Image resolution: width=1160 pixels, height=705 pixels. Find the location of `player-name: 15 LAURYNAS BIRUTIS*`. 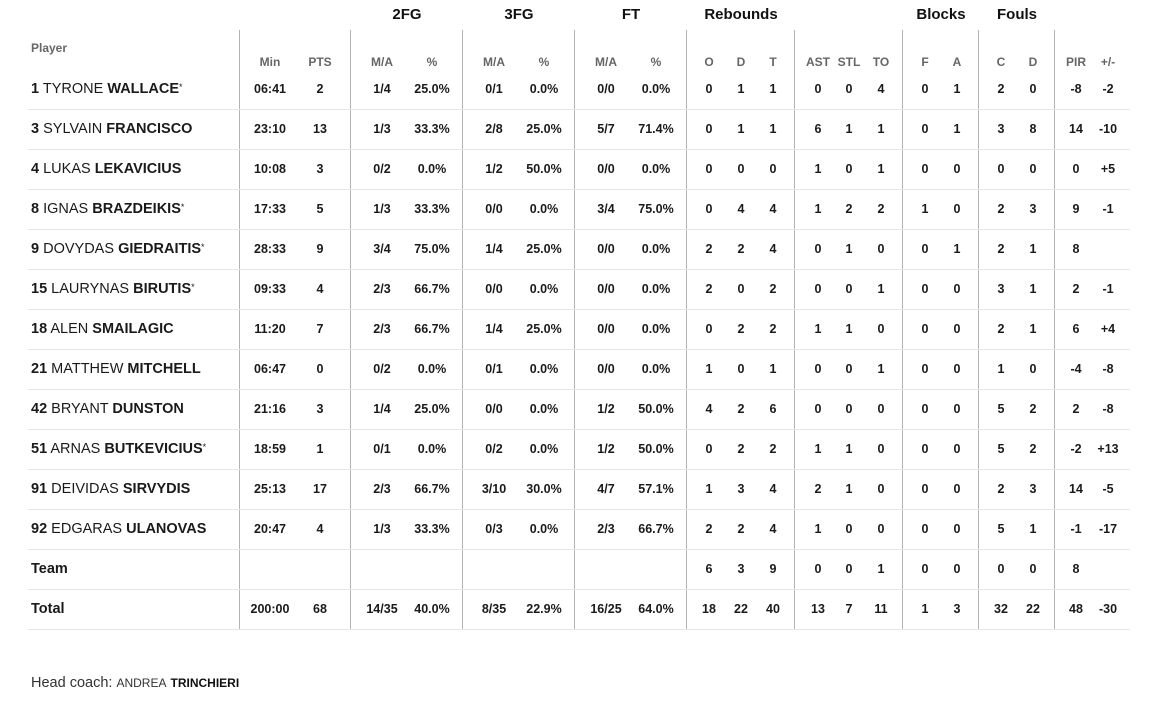

player-name: 15 LAURYNAS BIRUTIS* is located at coordinates (113, 289).